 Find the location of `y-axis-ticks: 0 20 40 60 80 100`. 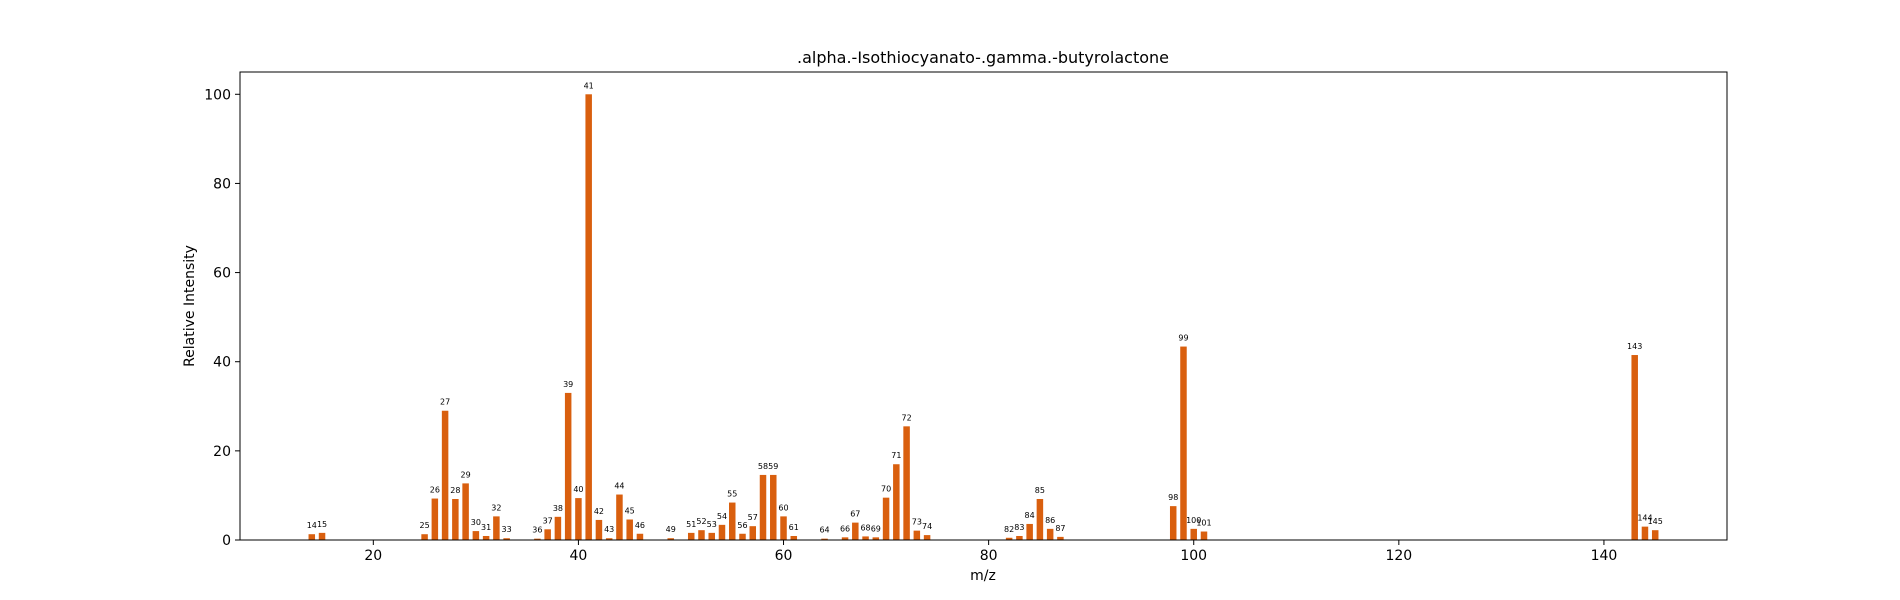

y-axis-ticks: 0 20 40 60 80 100 is located at coordinates (222, 318).